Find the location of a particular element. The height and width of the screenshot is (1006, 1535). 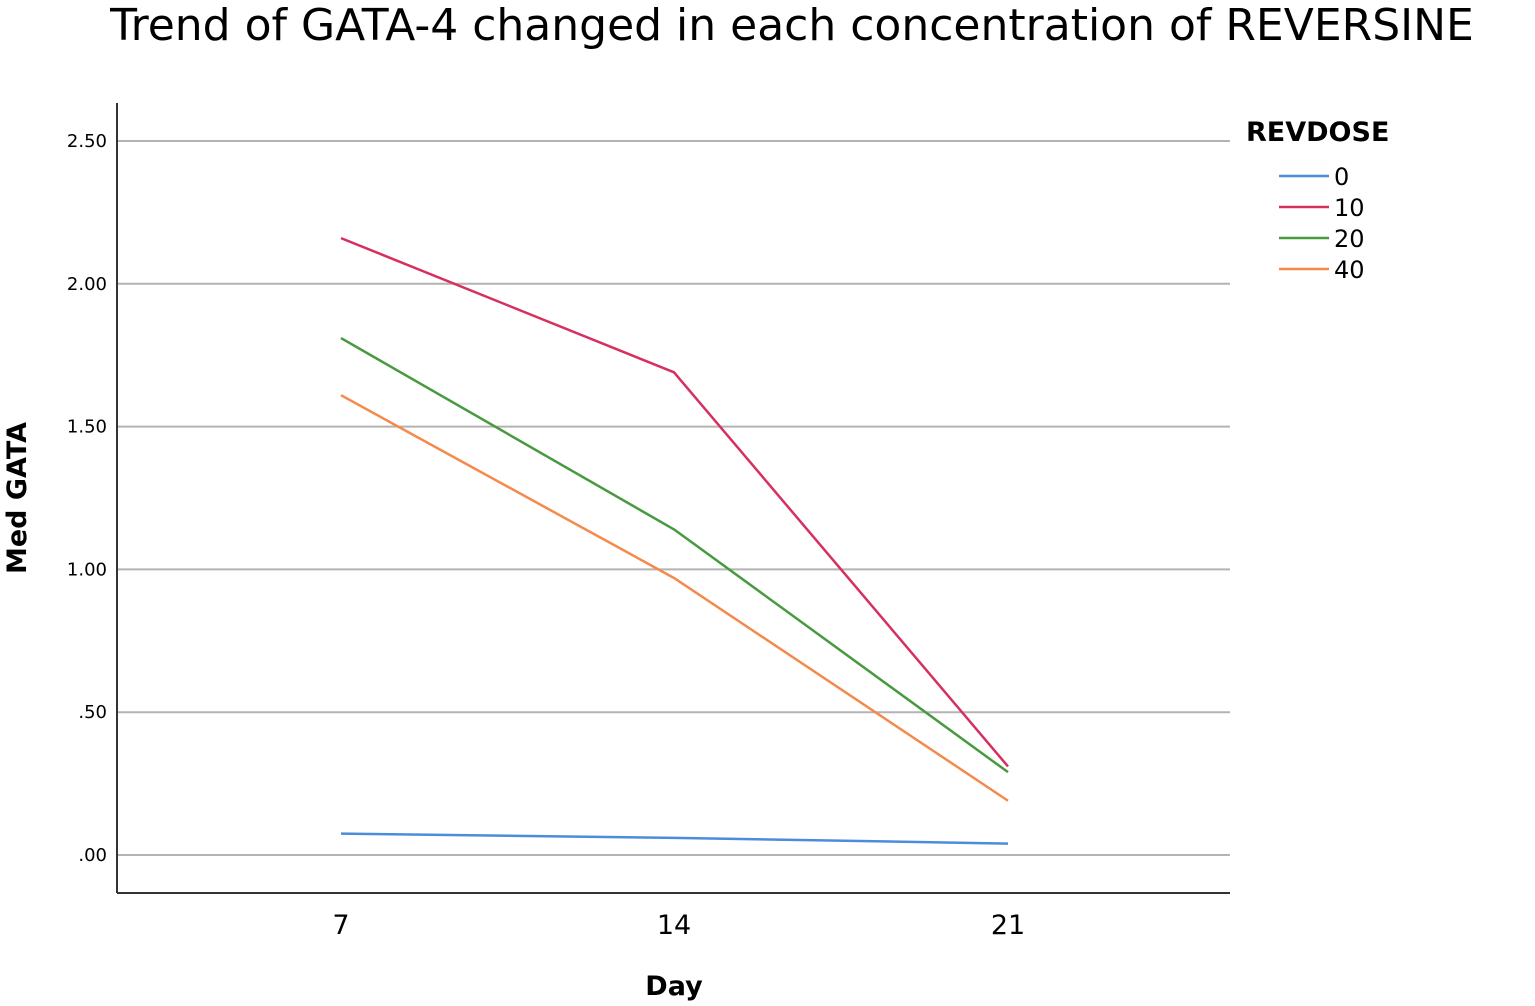

y-tick-label: .00 is located at coordinates (92, 855).